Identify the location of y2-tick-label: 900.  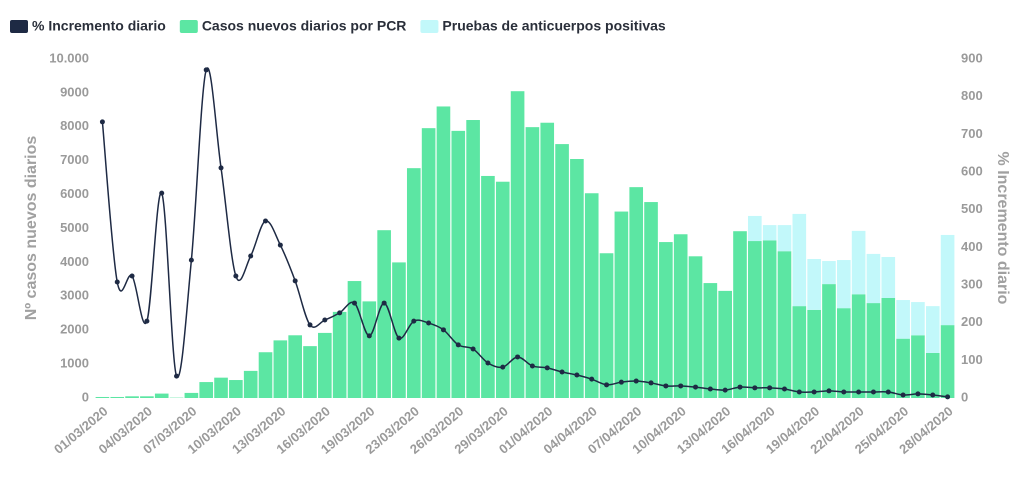
(972, 57).